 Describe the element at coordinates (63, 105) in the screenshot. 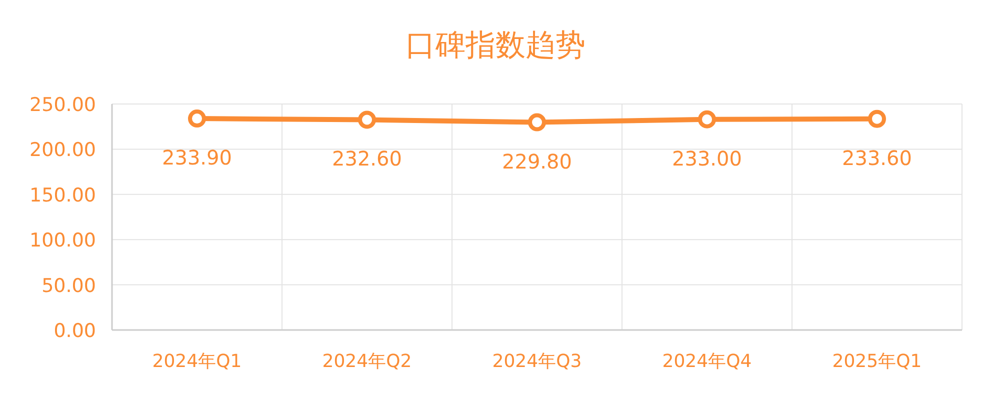

I see `y-tick-label: 250.00` at that location.